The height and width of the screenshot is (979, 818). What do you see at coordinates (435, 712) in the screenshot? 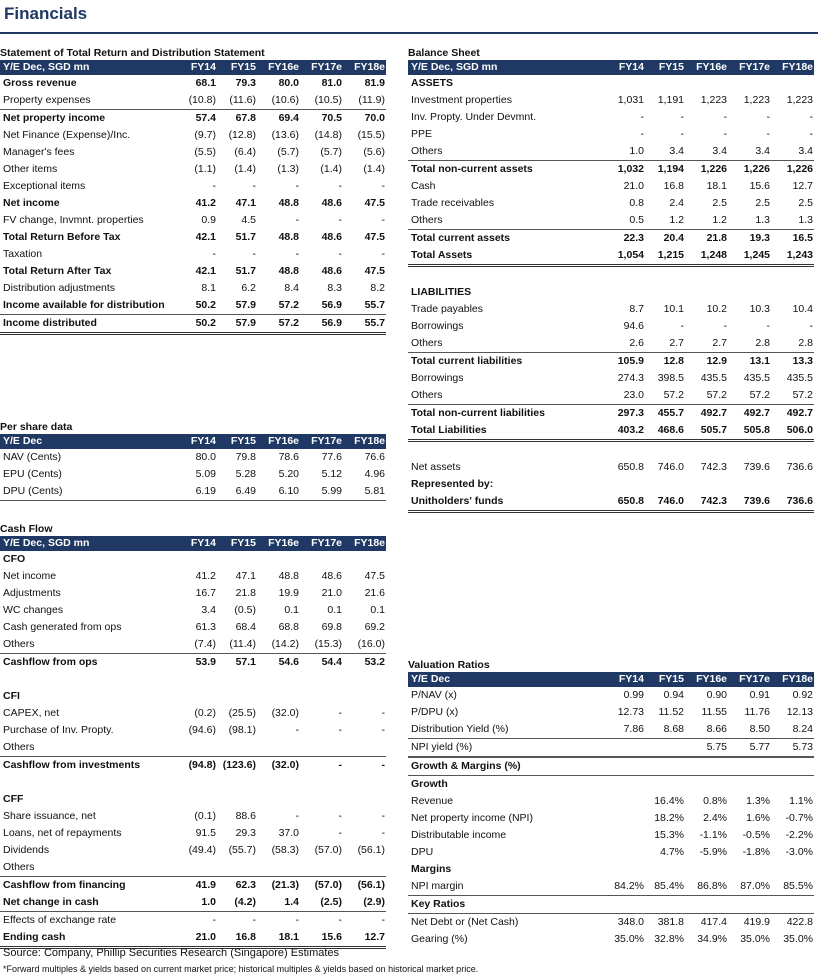
I see `row-label: P/DPU (x)` at bounding box center [435, 712].